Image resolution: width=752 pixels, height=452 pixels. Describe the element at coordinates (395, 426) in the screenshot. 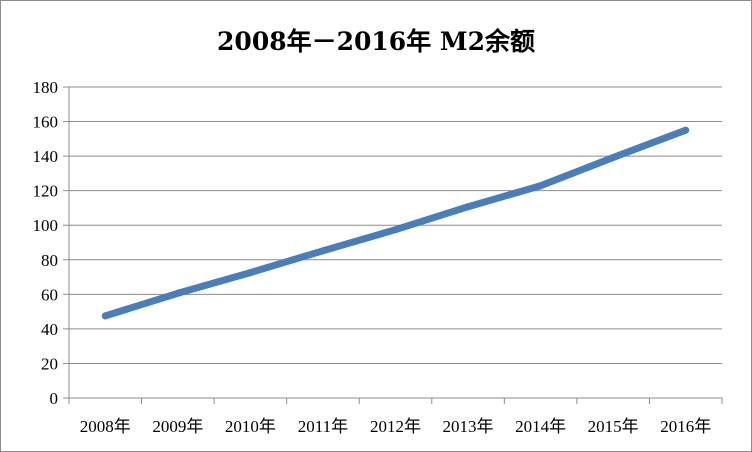

I see `x-tick-label: 2012年` at that location.